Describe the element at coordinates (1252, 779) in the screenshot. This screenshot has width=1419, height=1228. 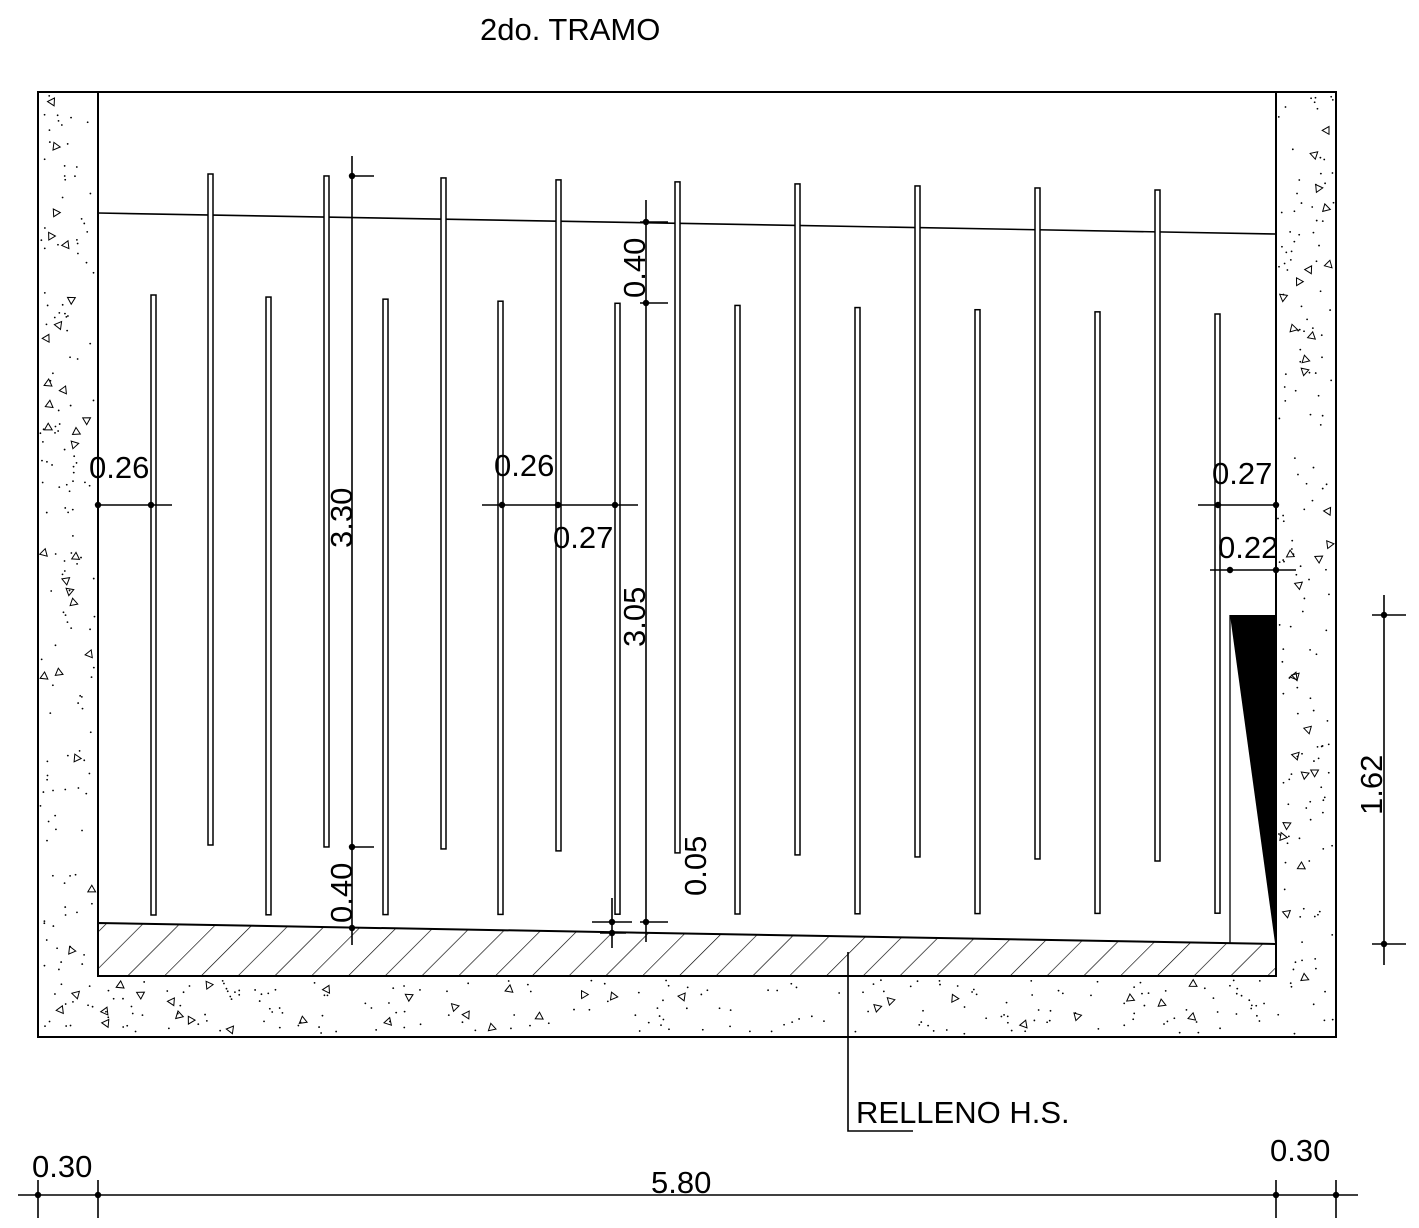
I see `end-wedge` at that location.